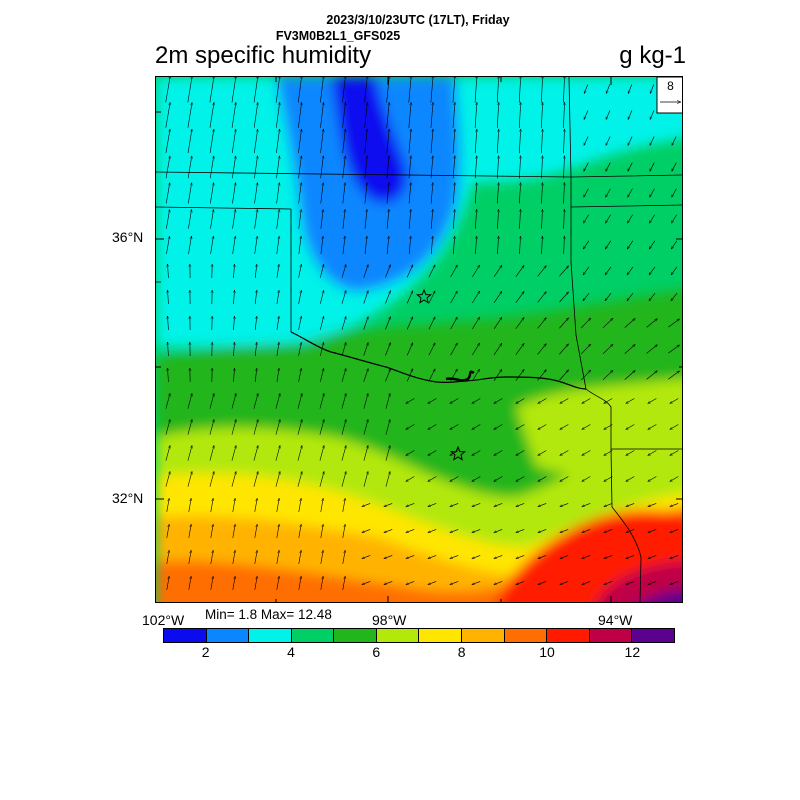 This screenshot has height=800, width=800. What do you see at coordinates (652, 55) in the screenshot?
I see `units-label: g kg-1` at bounding box center [652, 55].